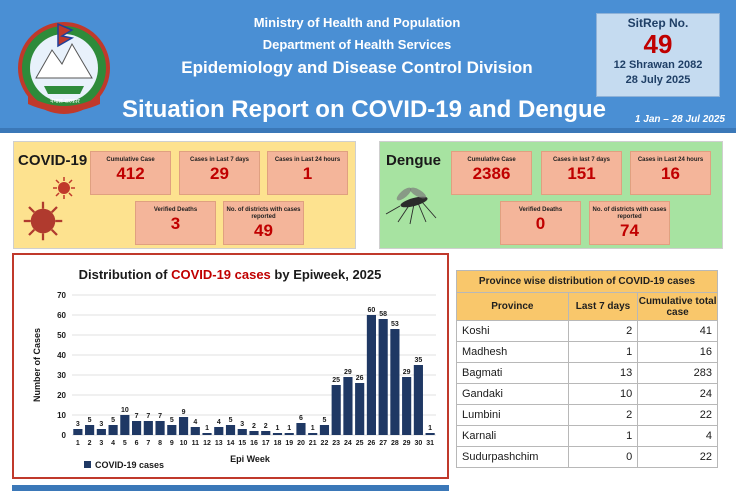 This screenshot has height=491, width=736. I want to click on stat-label: Cases in last 7 days, so click(581, 160).